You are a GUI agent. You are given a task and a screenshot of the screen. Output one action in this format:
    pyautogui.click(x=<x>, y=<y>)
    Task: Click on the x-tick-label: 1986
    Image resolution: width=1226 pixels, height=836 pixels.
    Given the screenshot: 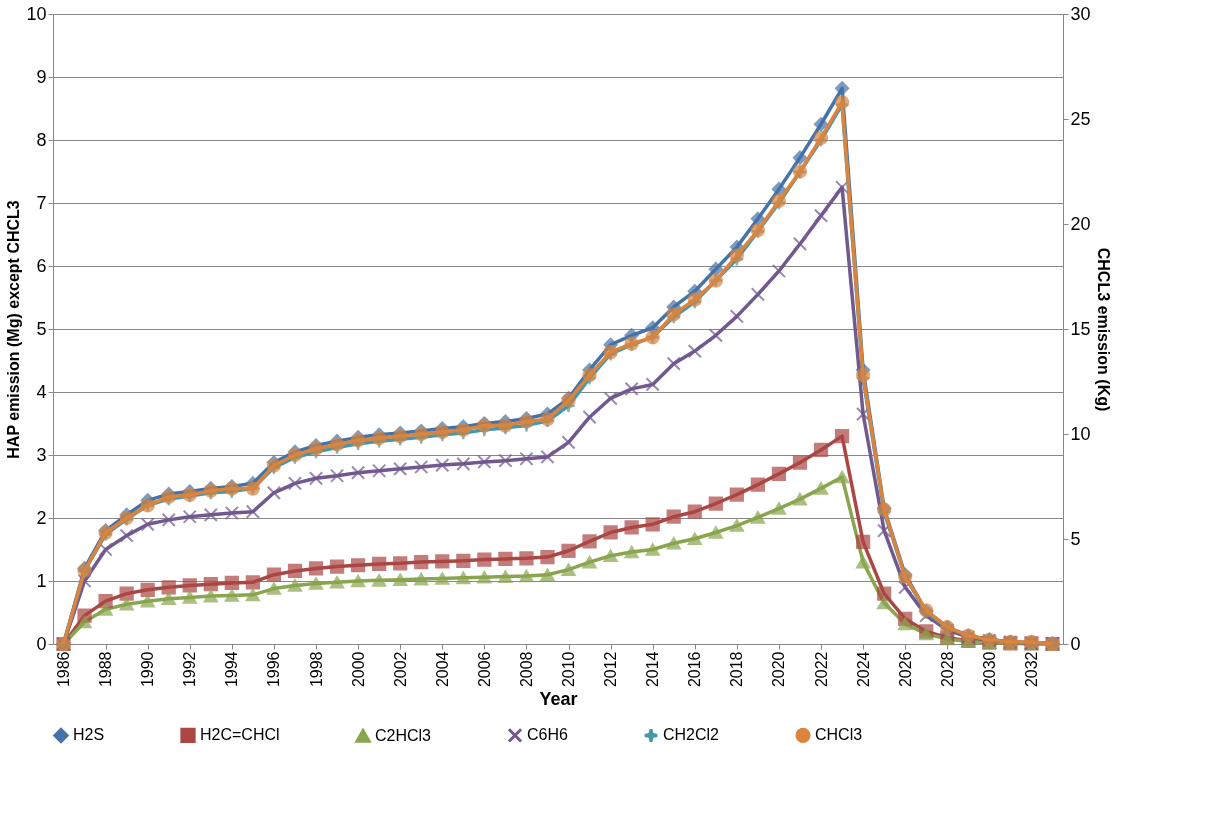 What is the action you would take?
    pyautogui.click(x=64, y=669)
    